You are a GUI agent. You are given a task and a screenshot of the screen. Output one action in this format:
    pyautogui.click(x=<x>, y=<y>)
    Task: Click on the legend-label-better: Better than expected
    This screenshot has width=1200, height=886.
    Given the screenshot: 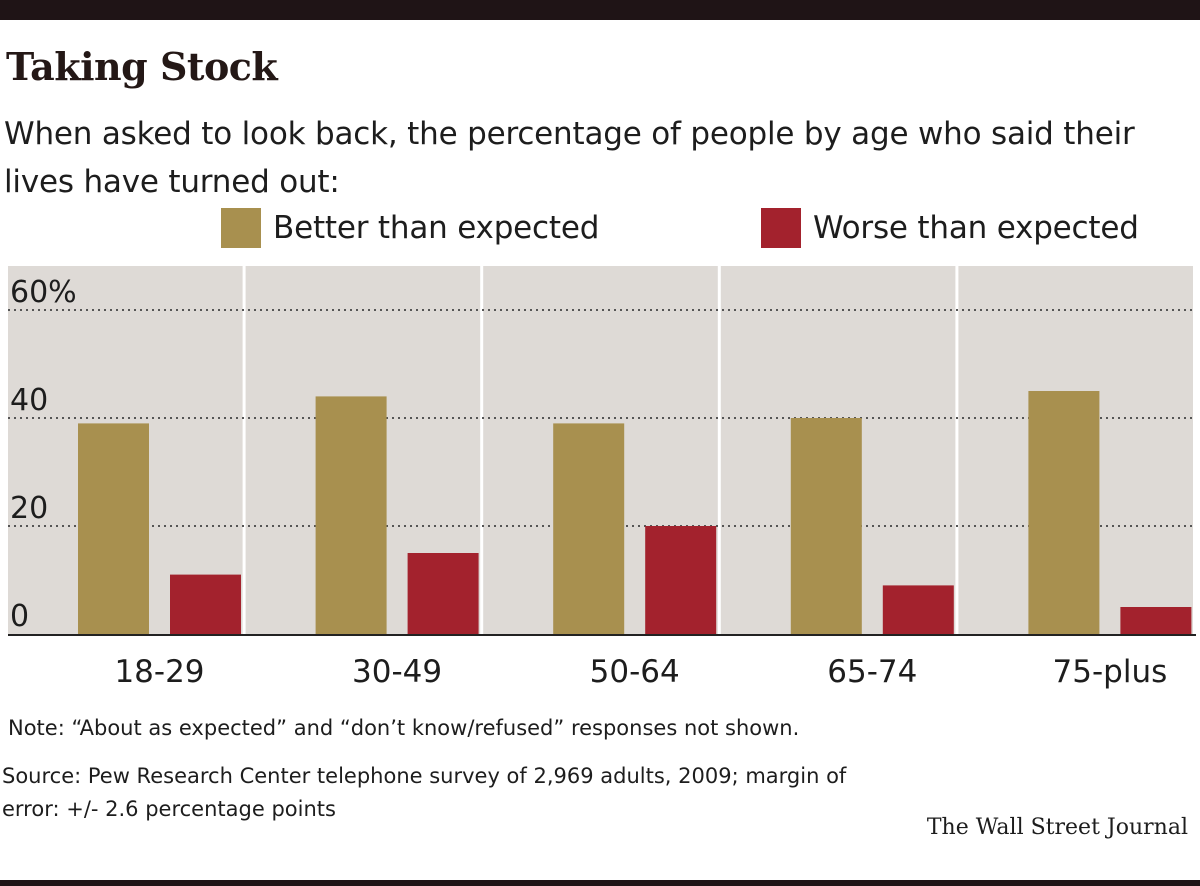 What is the action you would take?
    pyautogui.click(x=436, y=228)
    